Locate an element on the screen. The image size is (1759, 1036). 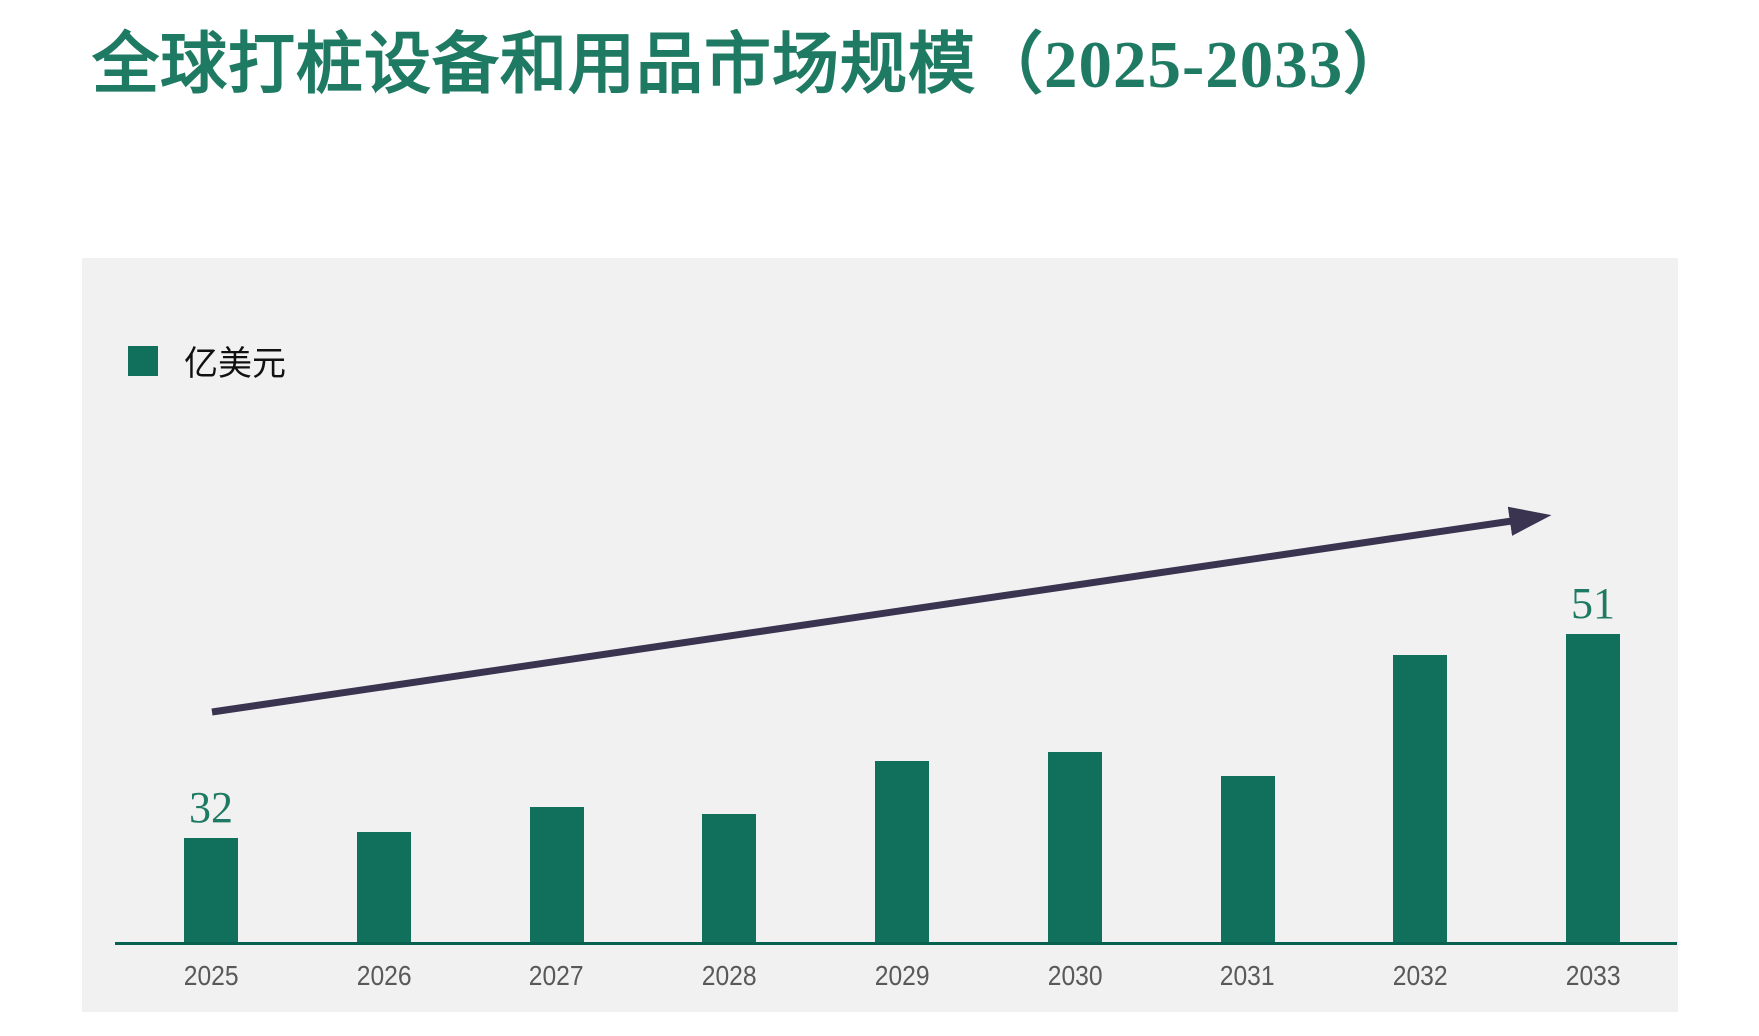
value-label-2033: 51 is located at coordinates (1593, 603).